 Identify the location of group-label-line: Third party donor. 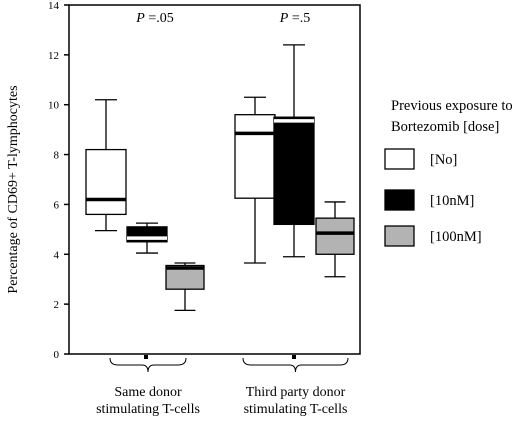
(296, 392).